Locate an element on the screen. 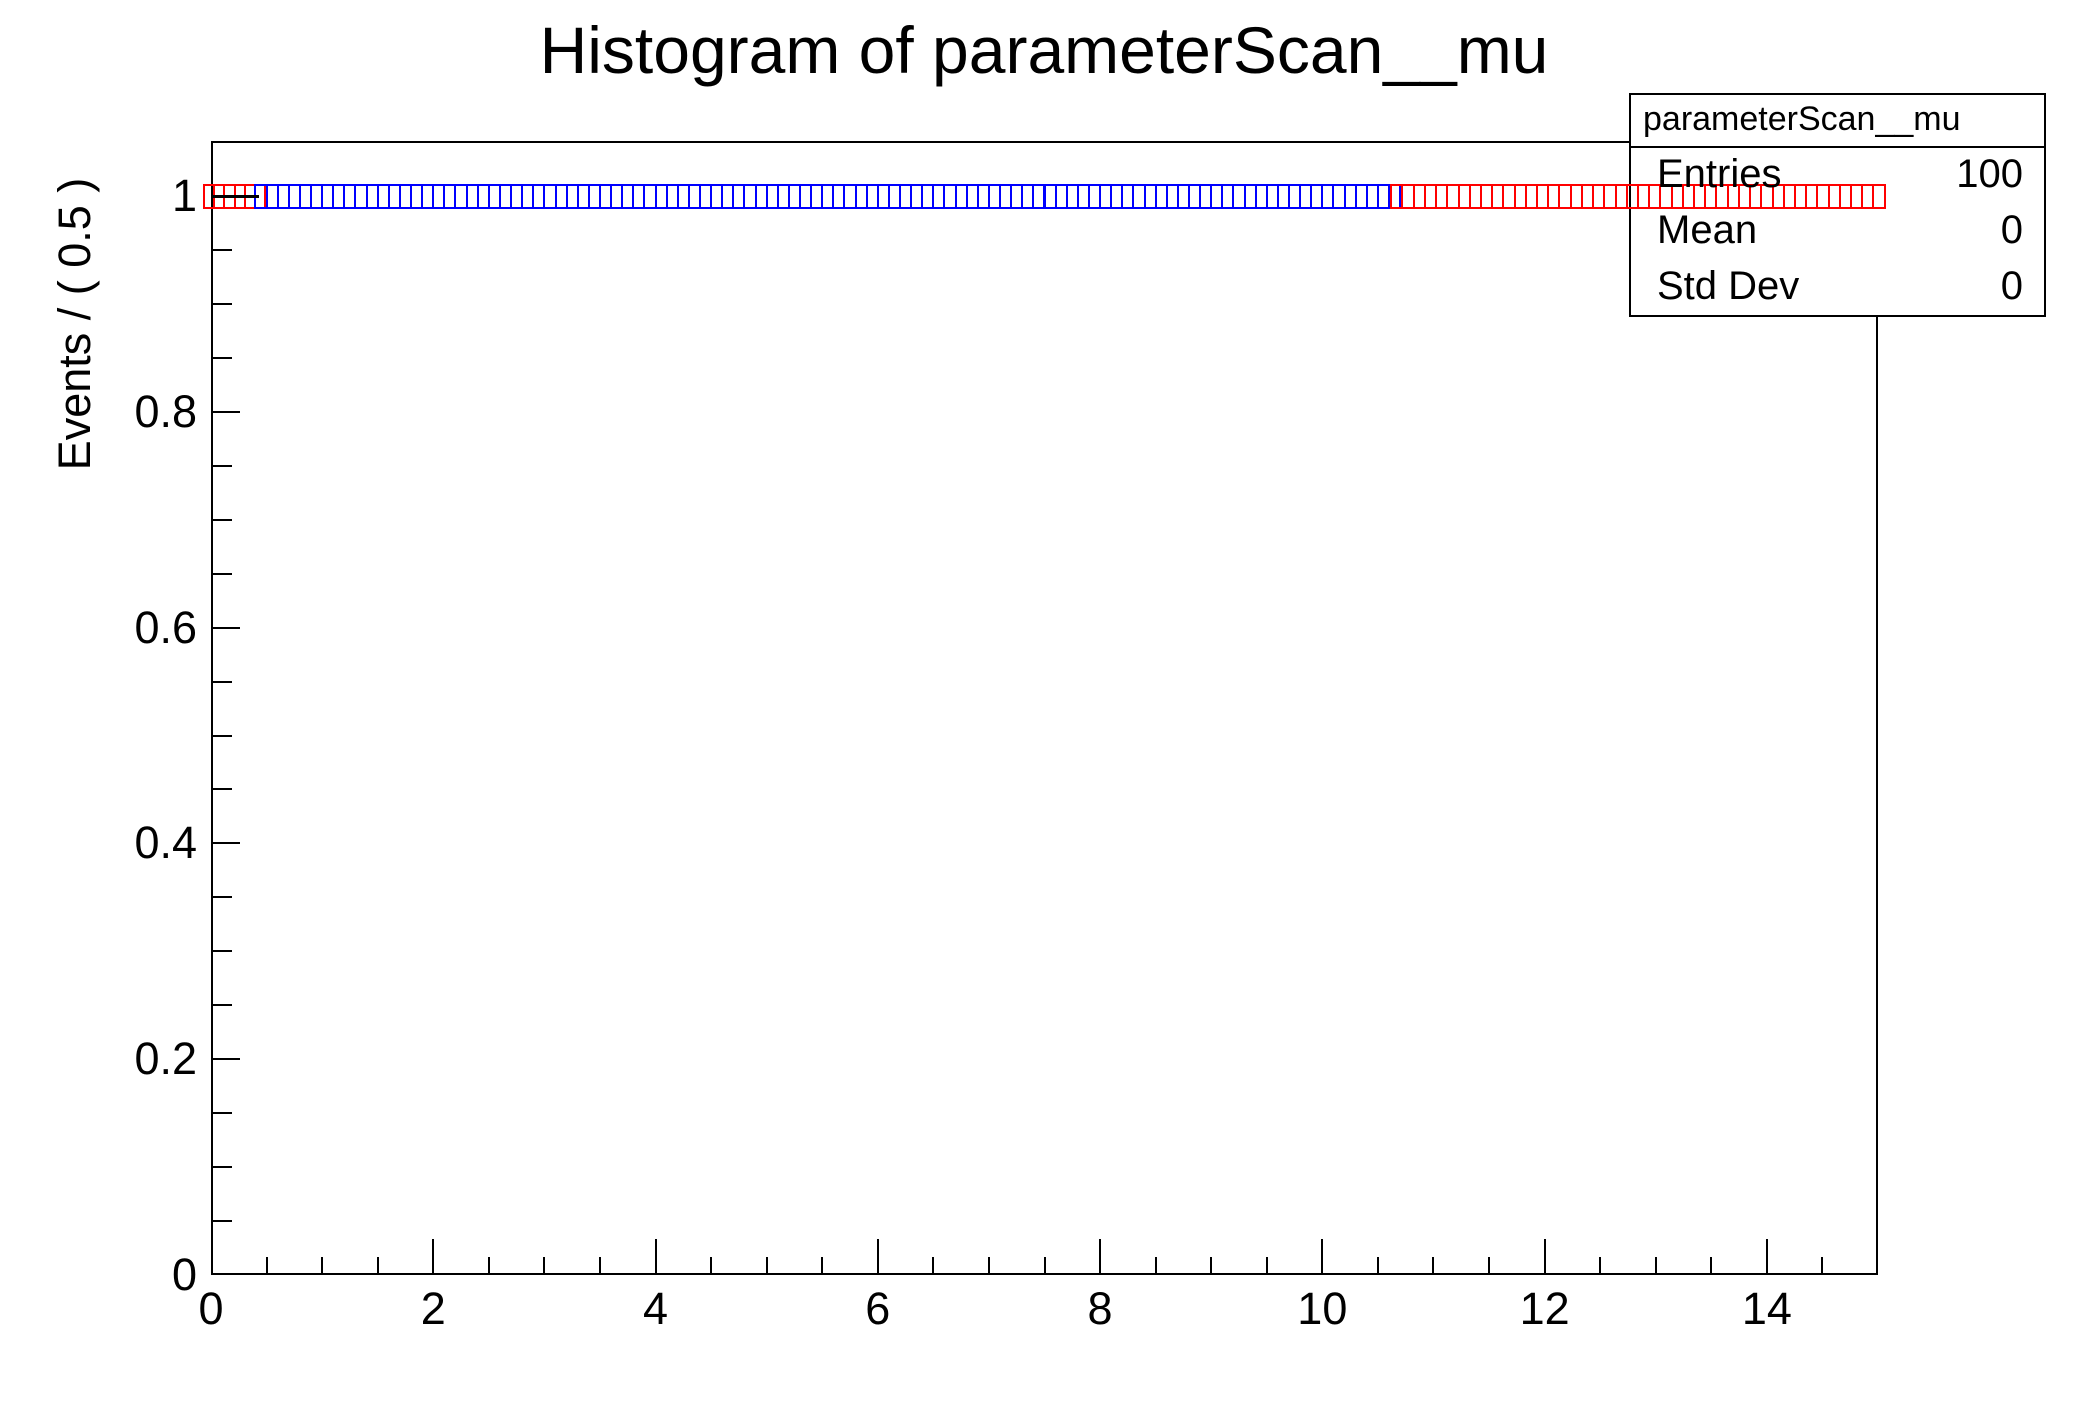 This screenshot has width=2088, height=1416. stats-label-stddev: Std Dev is located at coordinates (1728, 286).